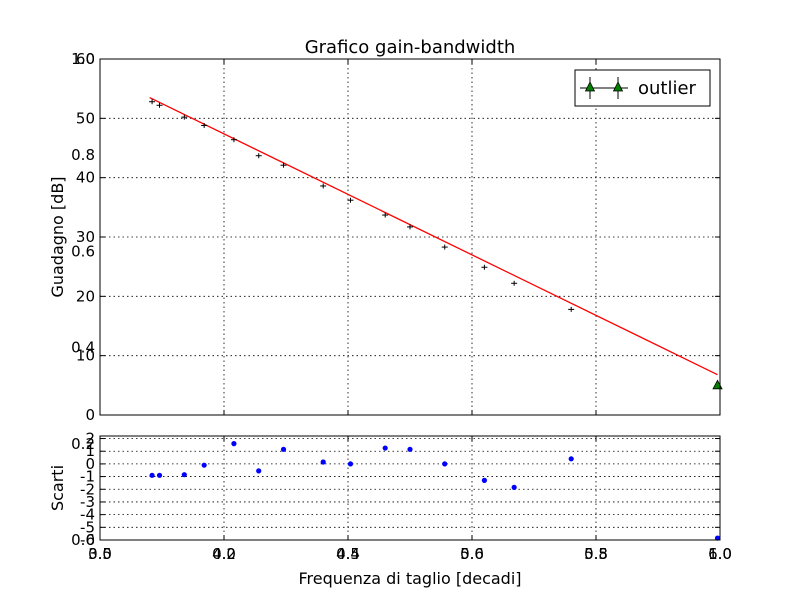 This screenshot has height=600, width=800. I want to click on y-tick-label-bottom: 0, so click(90, 464).